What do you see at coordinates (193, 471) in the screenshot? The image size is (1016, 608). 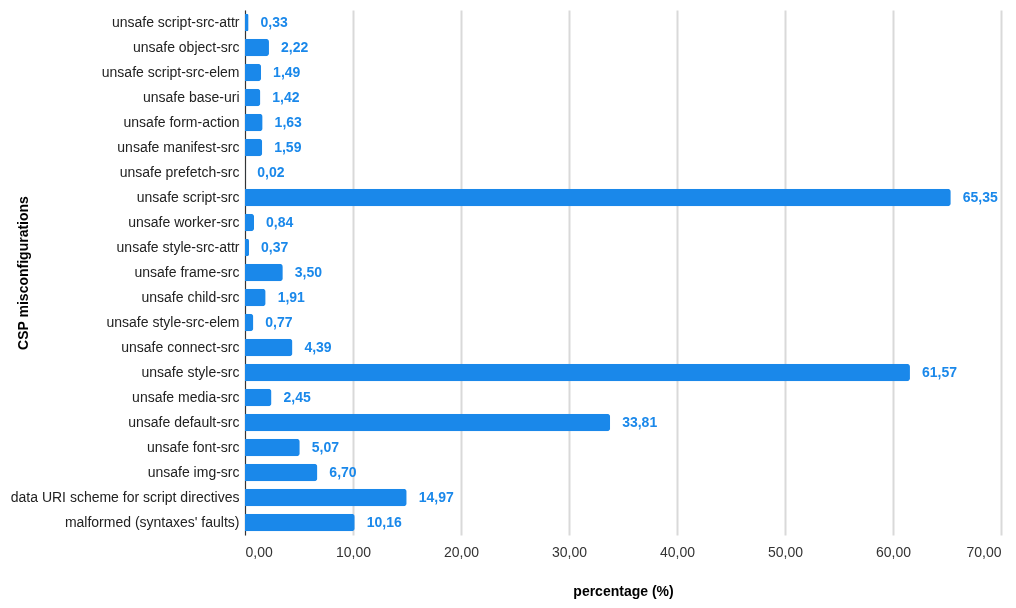 I see `y-tick-label: unsafe img-src` at bounding box center [193, 471].